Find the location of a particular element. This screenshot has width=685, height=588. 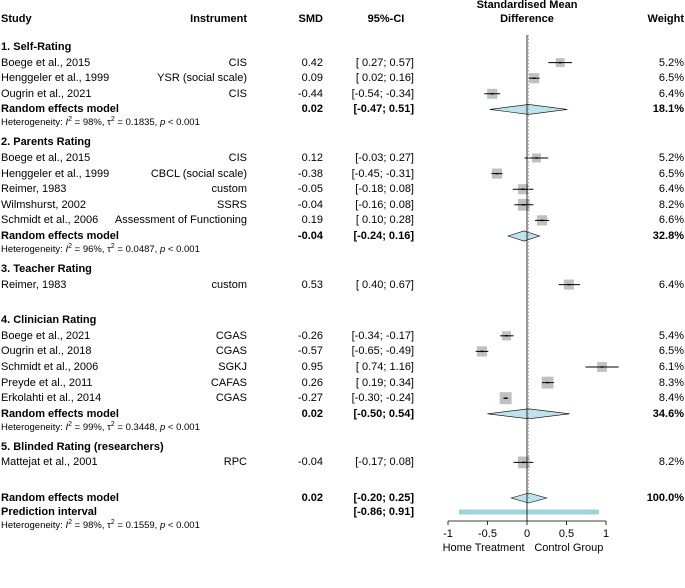

study-weight: 5.4% is located at coordinates (671, 335).